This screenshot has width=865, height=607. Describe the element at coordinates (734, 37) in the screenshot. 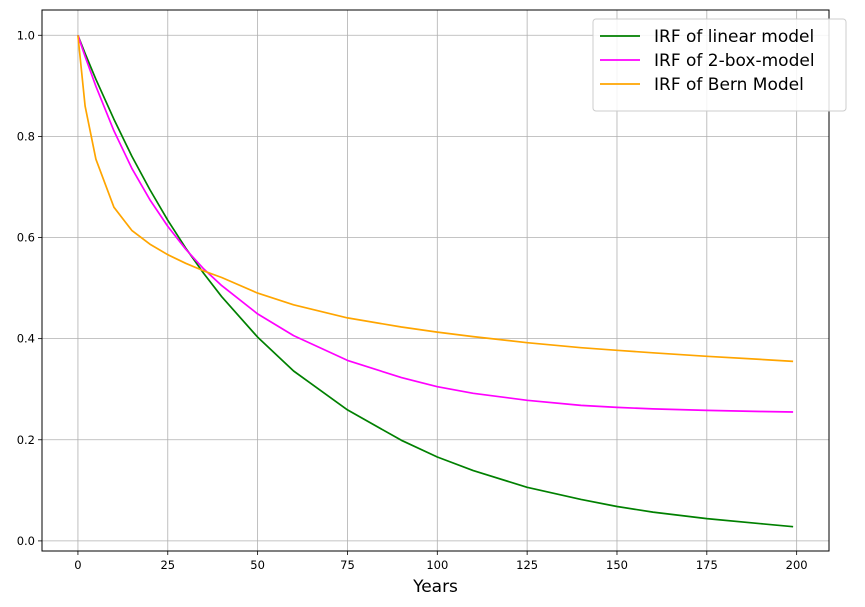

I see `legend-label: IRF of linear model` at that location.